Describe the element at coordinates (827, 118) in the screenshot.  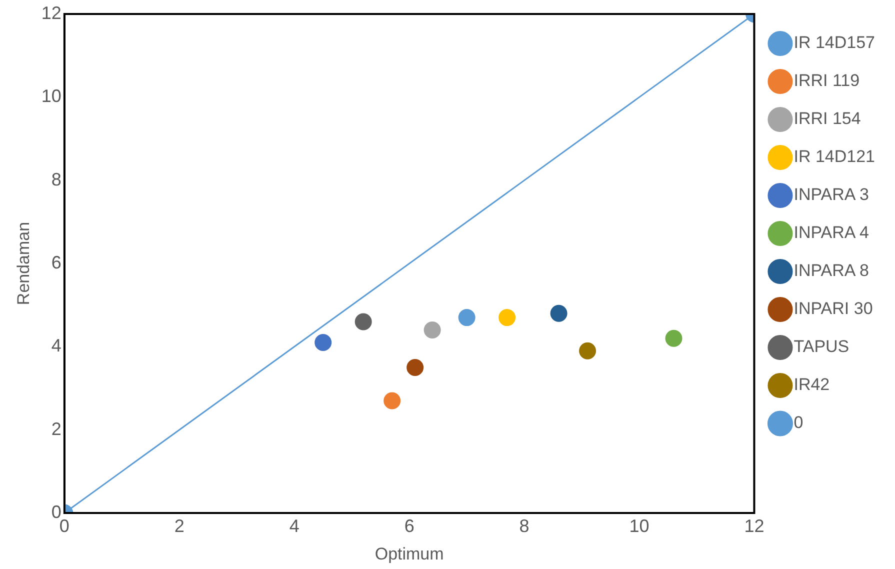
I see `legend-label: IRRI 154` at that location.